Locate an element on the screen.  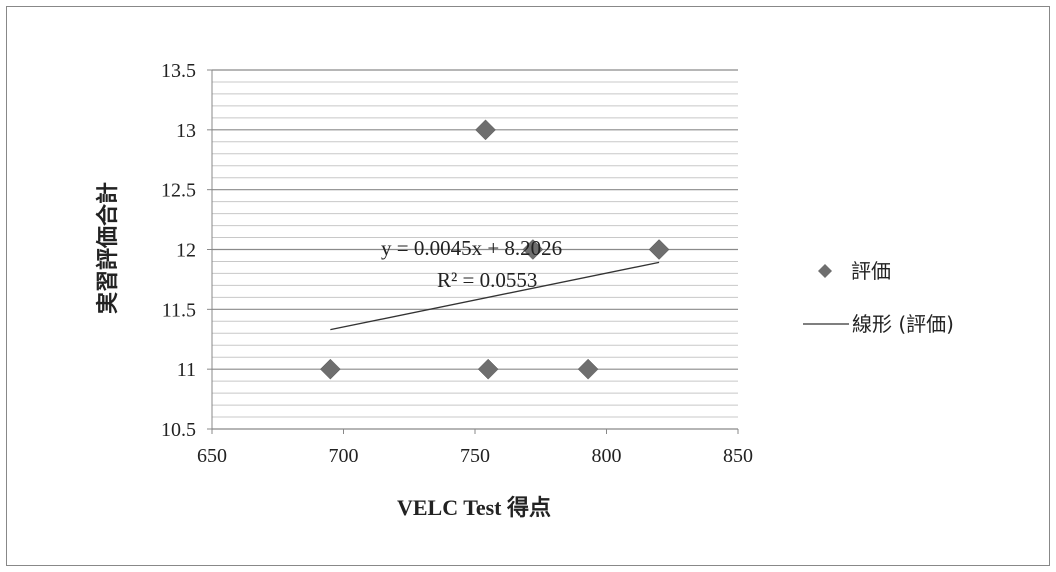
trendline is located at coordinates (495, 296).